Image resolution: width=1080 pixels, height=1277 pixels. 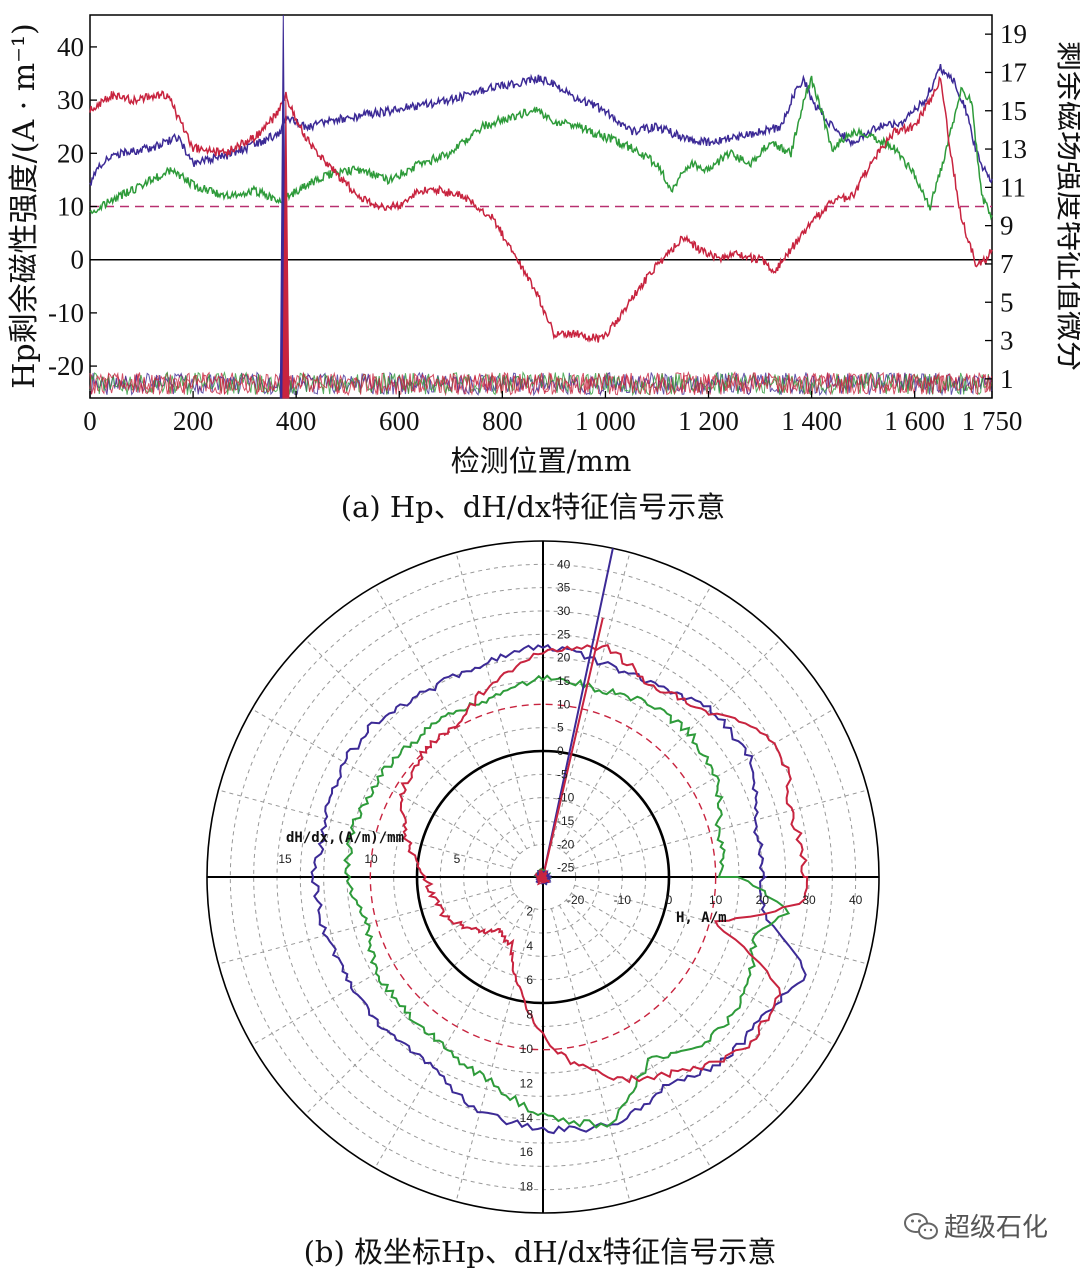 I want to click on polar-dhdx-down-tick-label: 10, so click(x=527, y=1049).